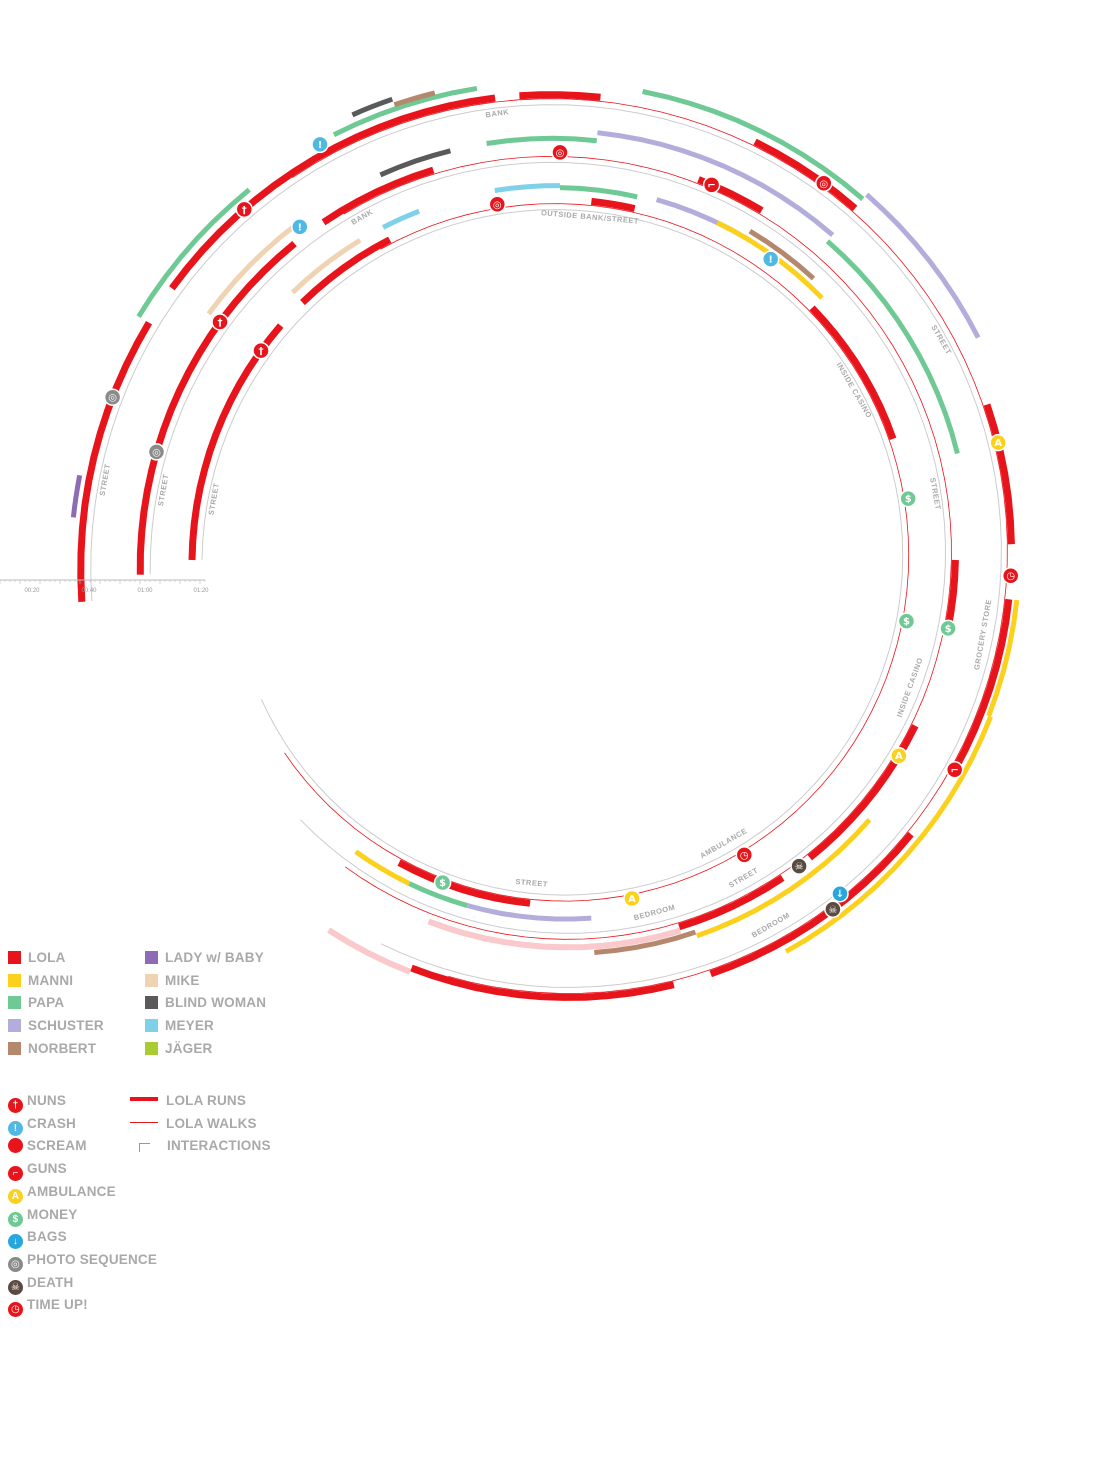 The height and width of the screenshot is (1481, 1119). What do you see at coordinates (527, 188) in the screenshot?
I see `track-meyer` at bounding box center [527, 188].